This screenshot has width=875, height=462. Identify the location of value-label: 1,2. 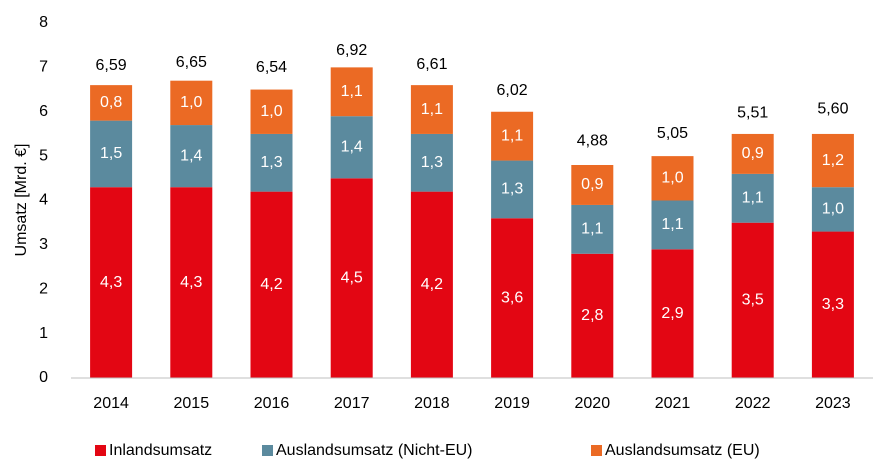
(833, 160).